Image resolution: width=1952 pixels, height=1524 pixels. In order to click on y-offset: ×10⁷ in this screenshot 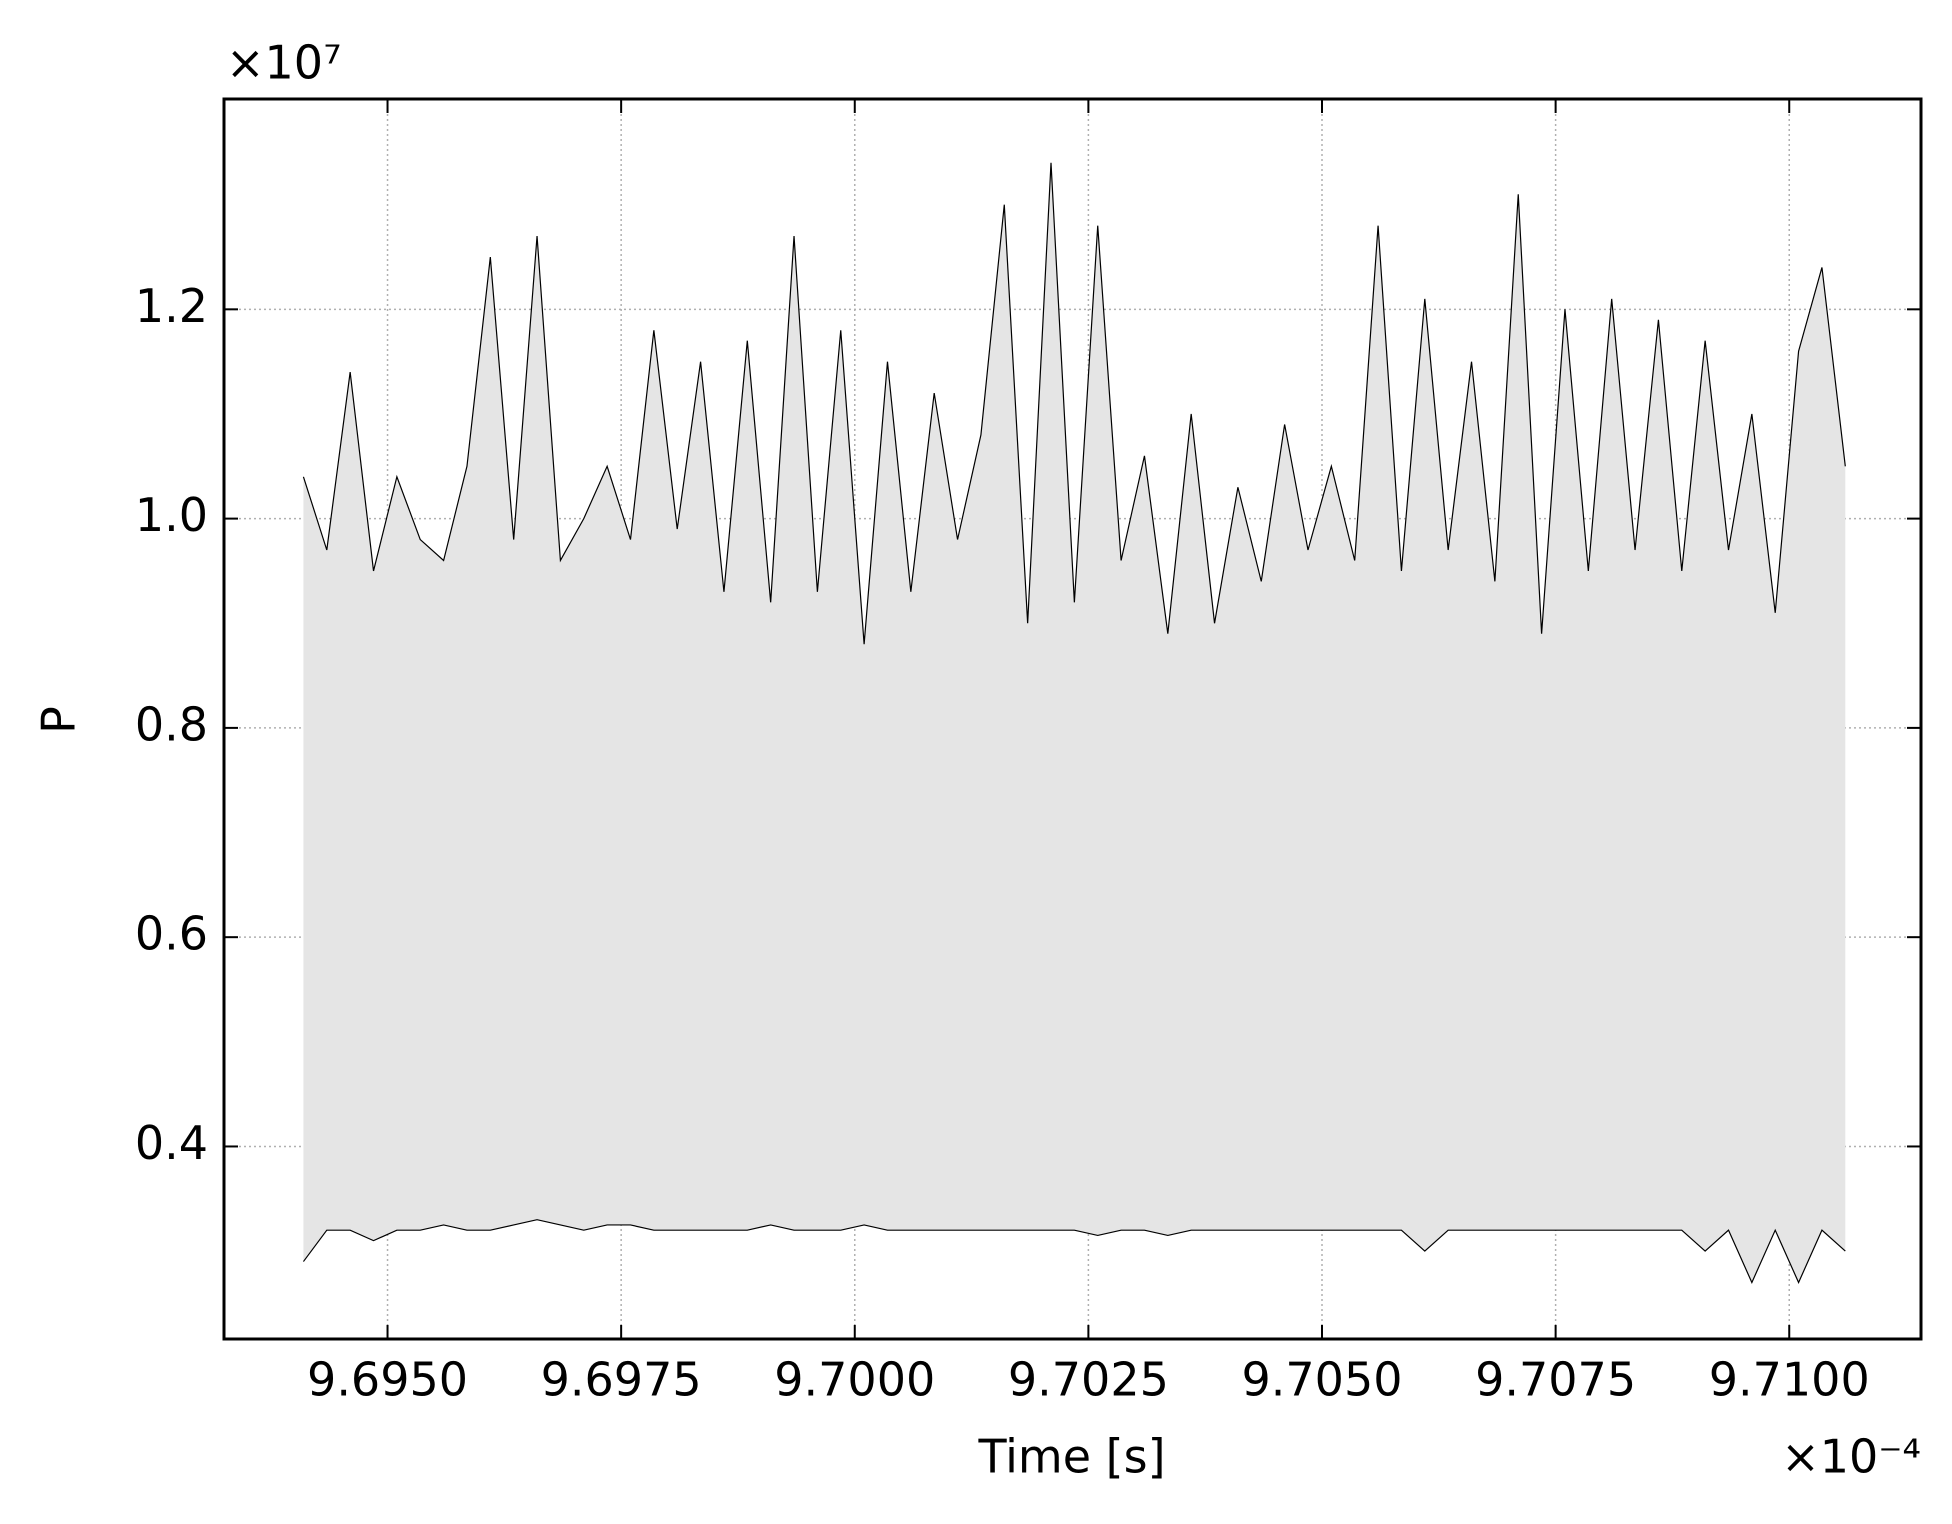, I will do `click(284, 63)`.